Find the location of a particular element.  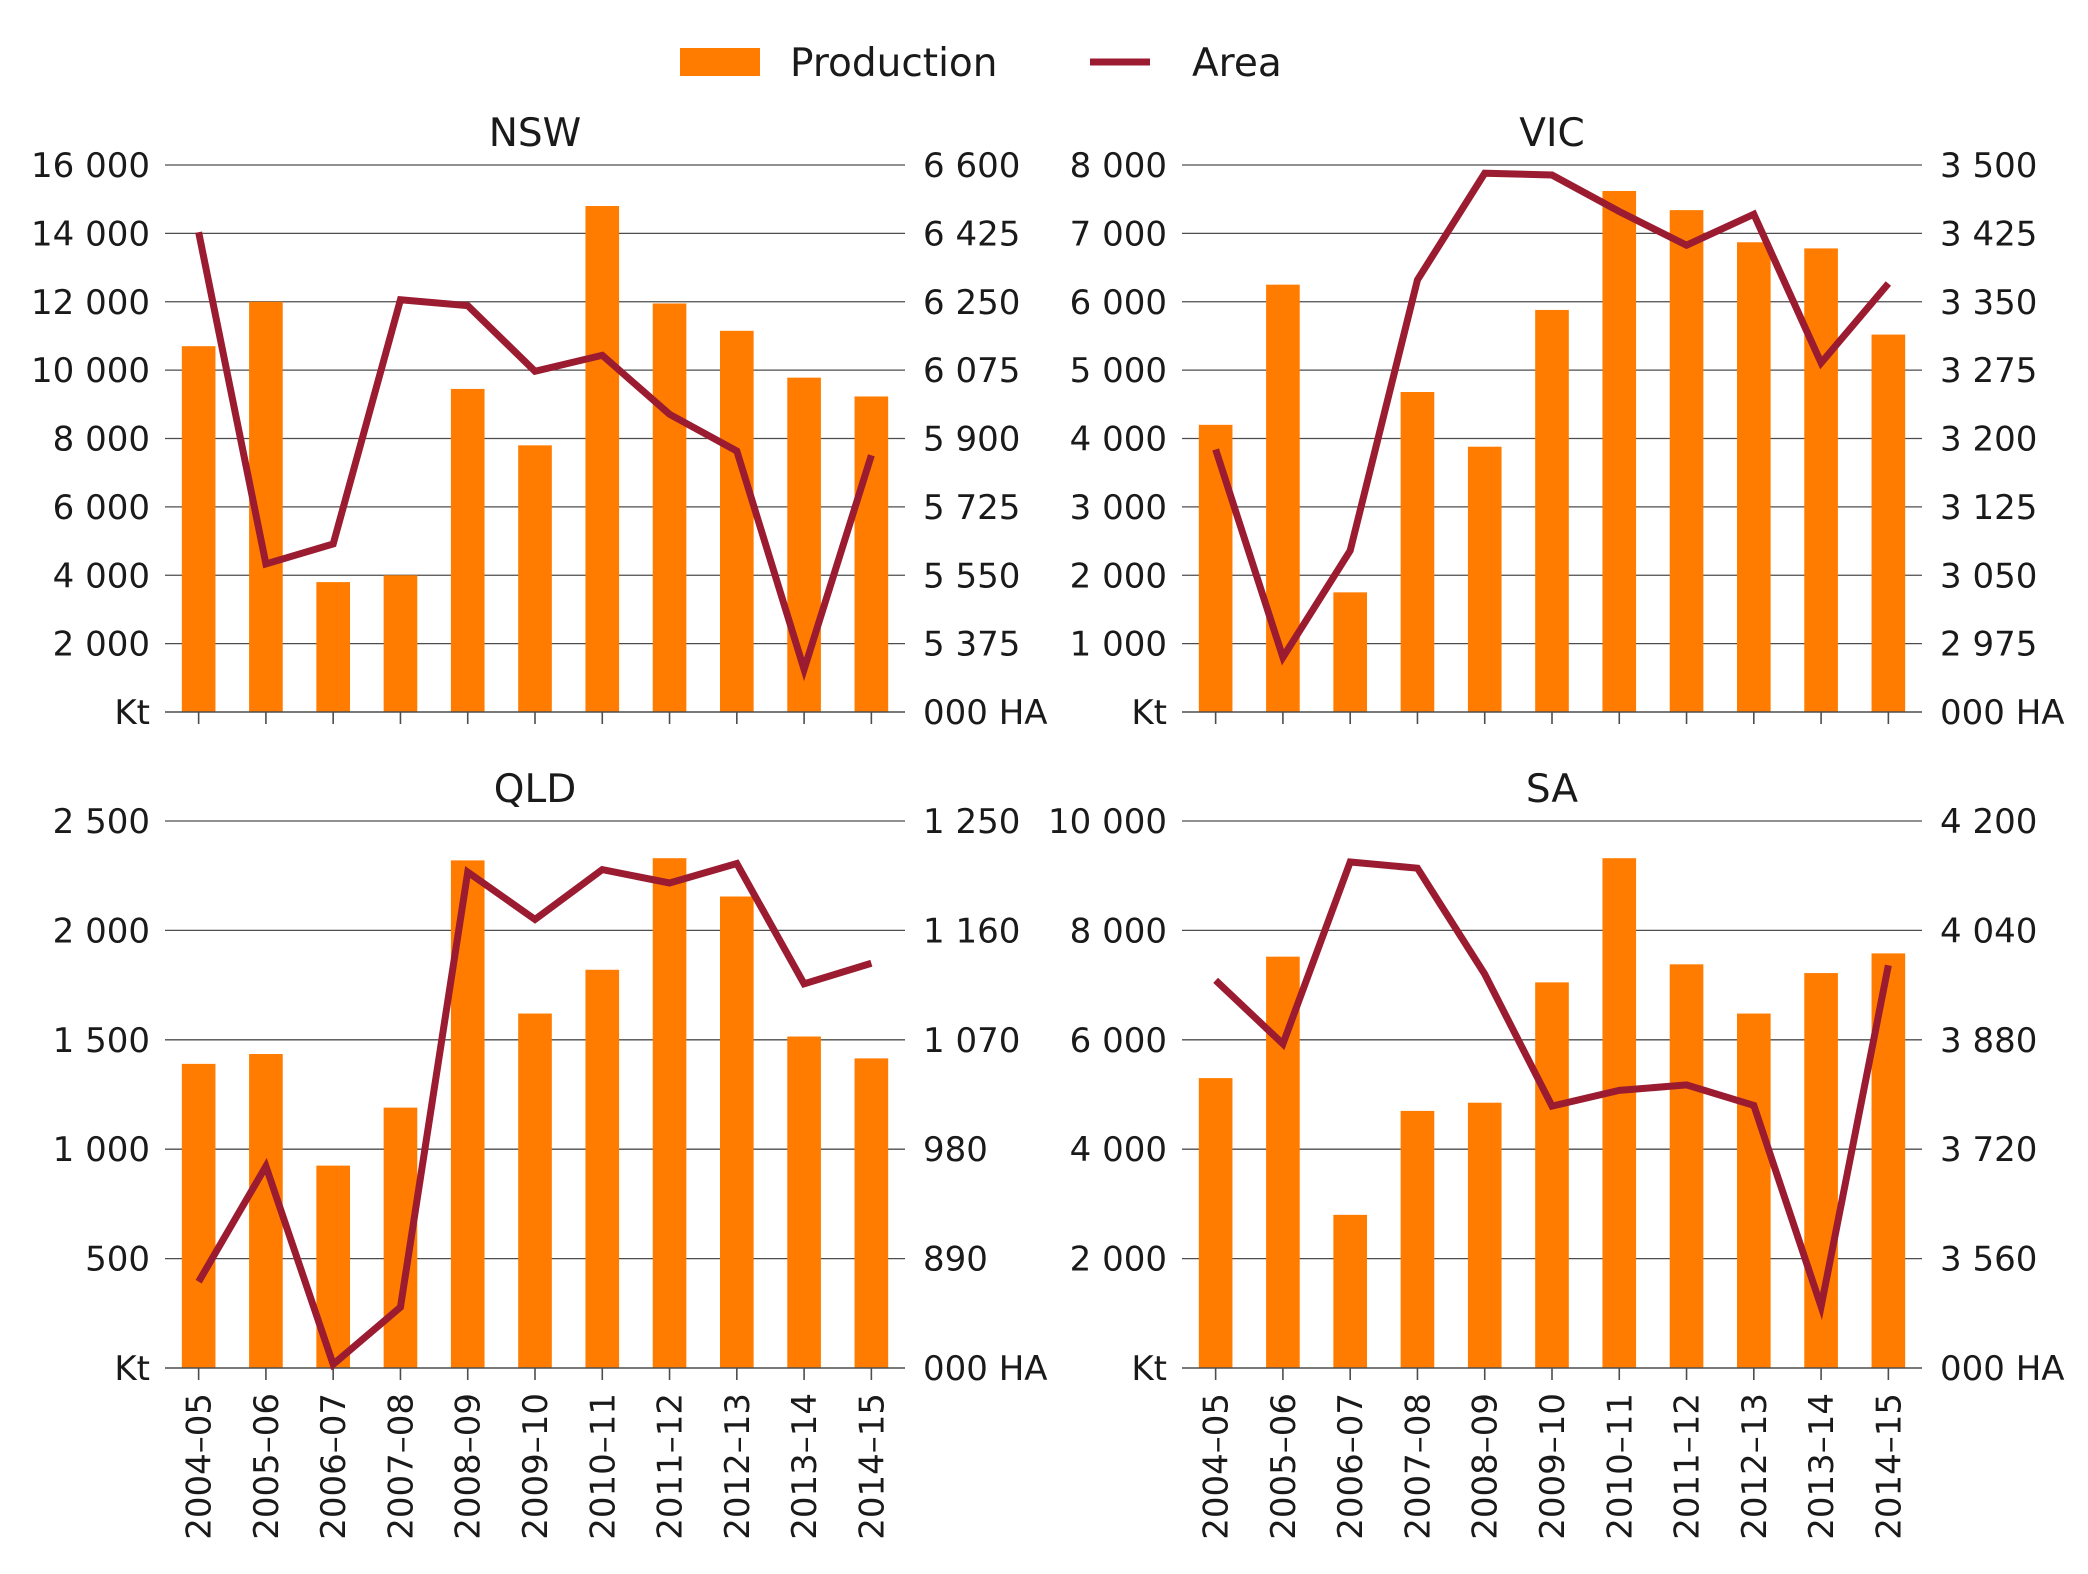

y-right-tick-label: 1 160 is located at coordinates (971, 931).